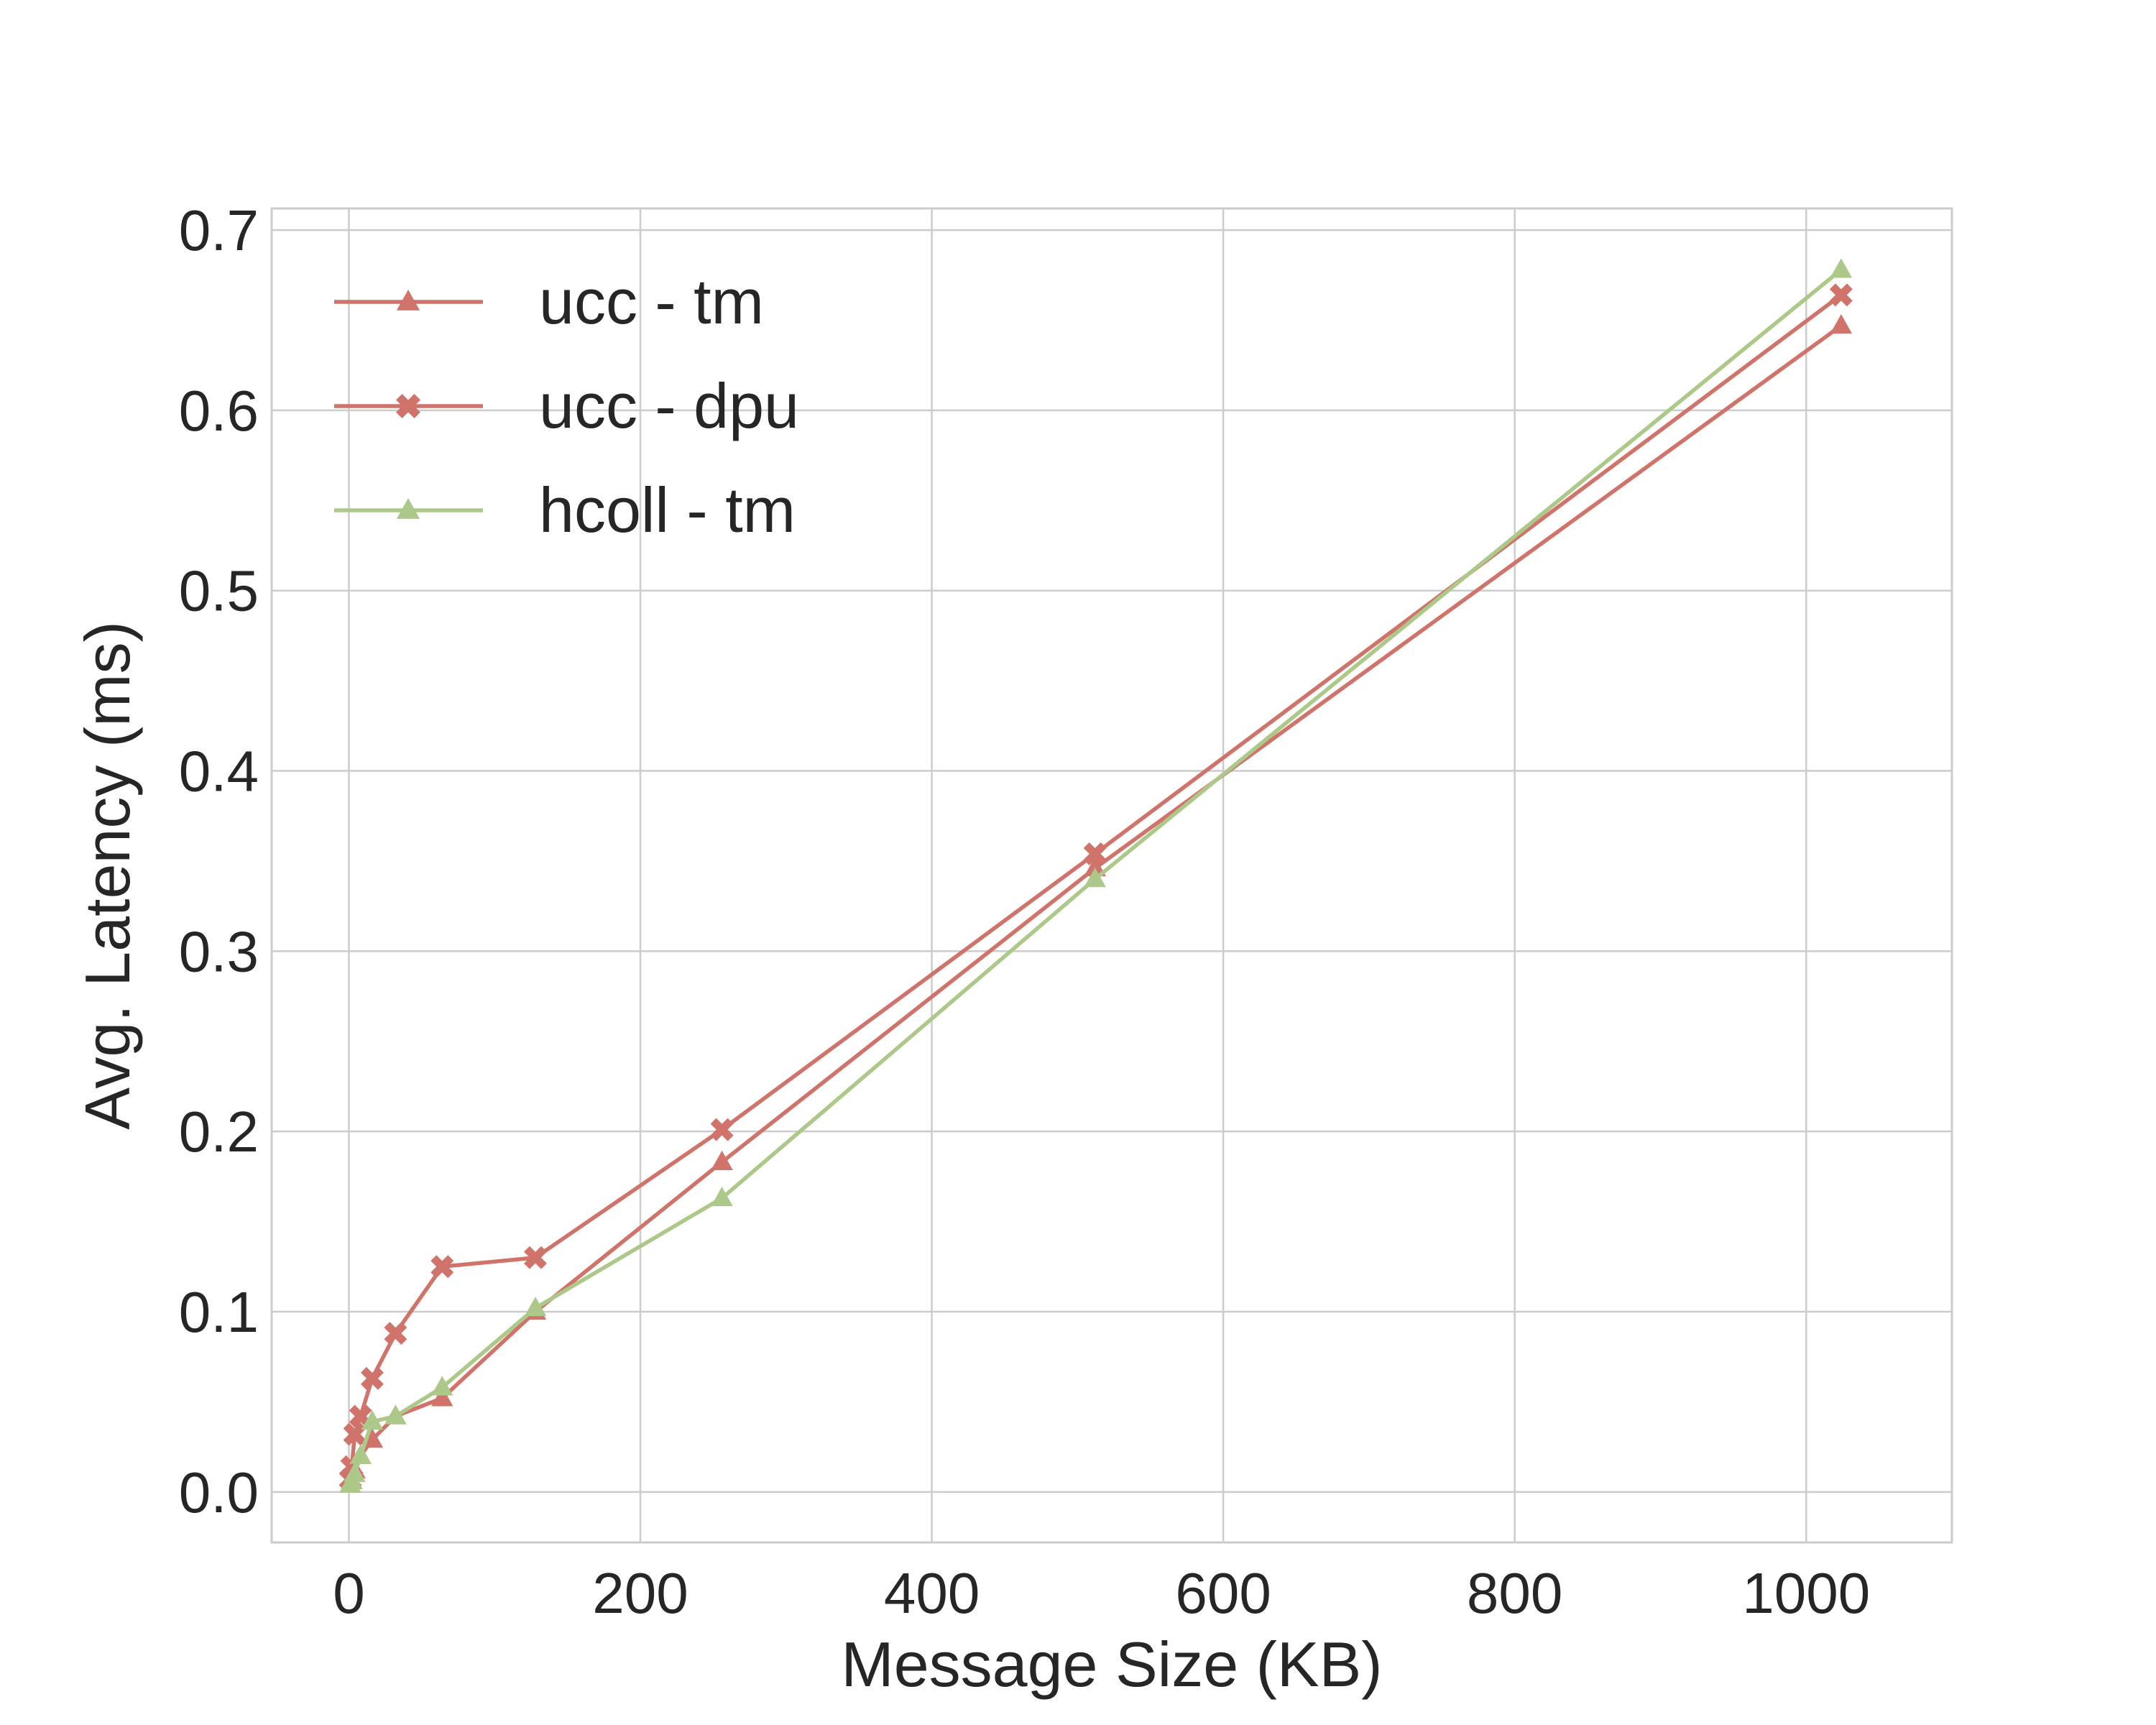  What do you see at coordinates (219, 1492) in the screenshot?
I see `y-tick-label: 0.0` at bounding box center [219, 1492].